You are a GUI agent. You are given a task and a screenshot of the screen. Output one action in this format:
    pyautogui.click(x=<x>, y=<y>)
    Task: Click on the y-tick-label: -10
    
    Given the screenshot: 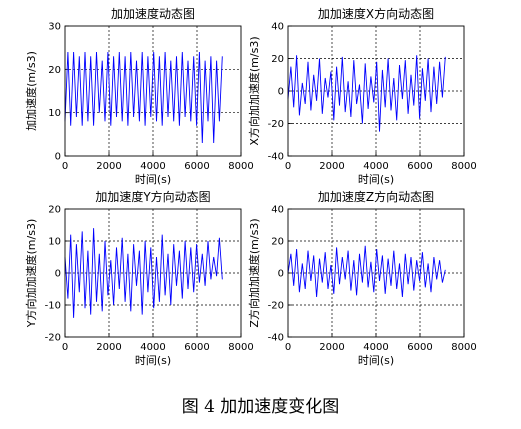 What is the action you would take?
    pyautogui.click(x=53, y=306)
    